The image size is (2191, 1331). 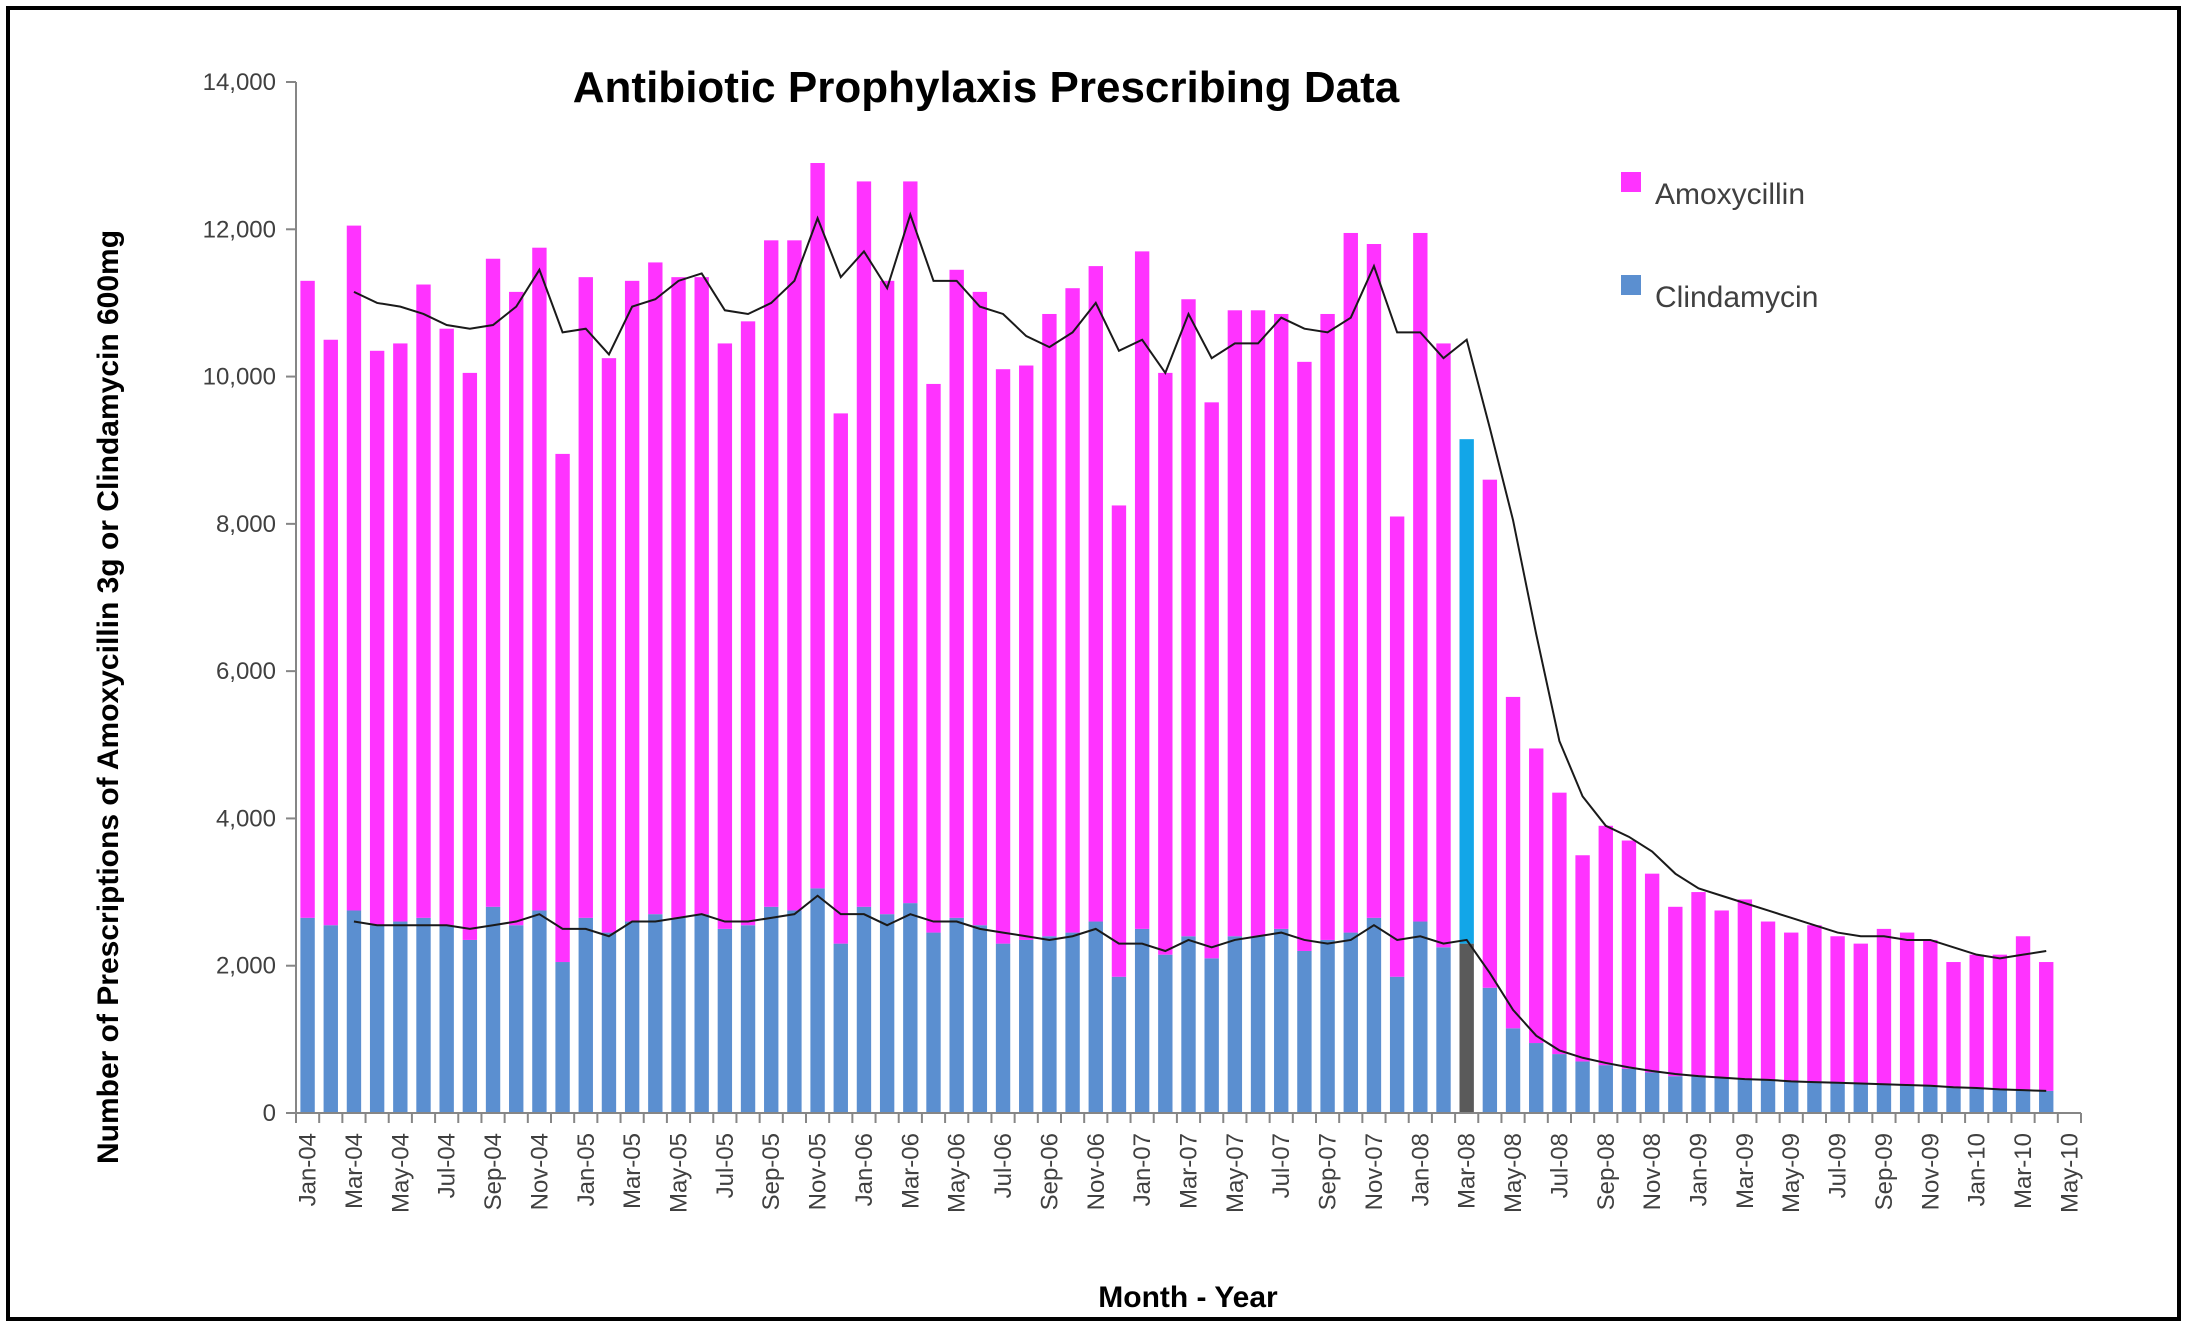 I want to click on x-tick-label-Jan-07: Jan-07, so click(x=1142, y=1169).